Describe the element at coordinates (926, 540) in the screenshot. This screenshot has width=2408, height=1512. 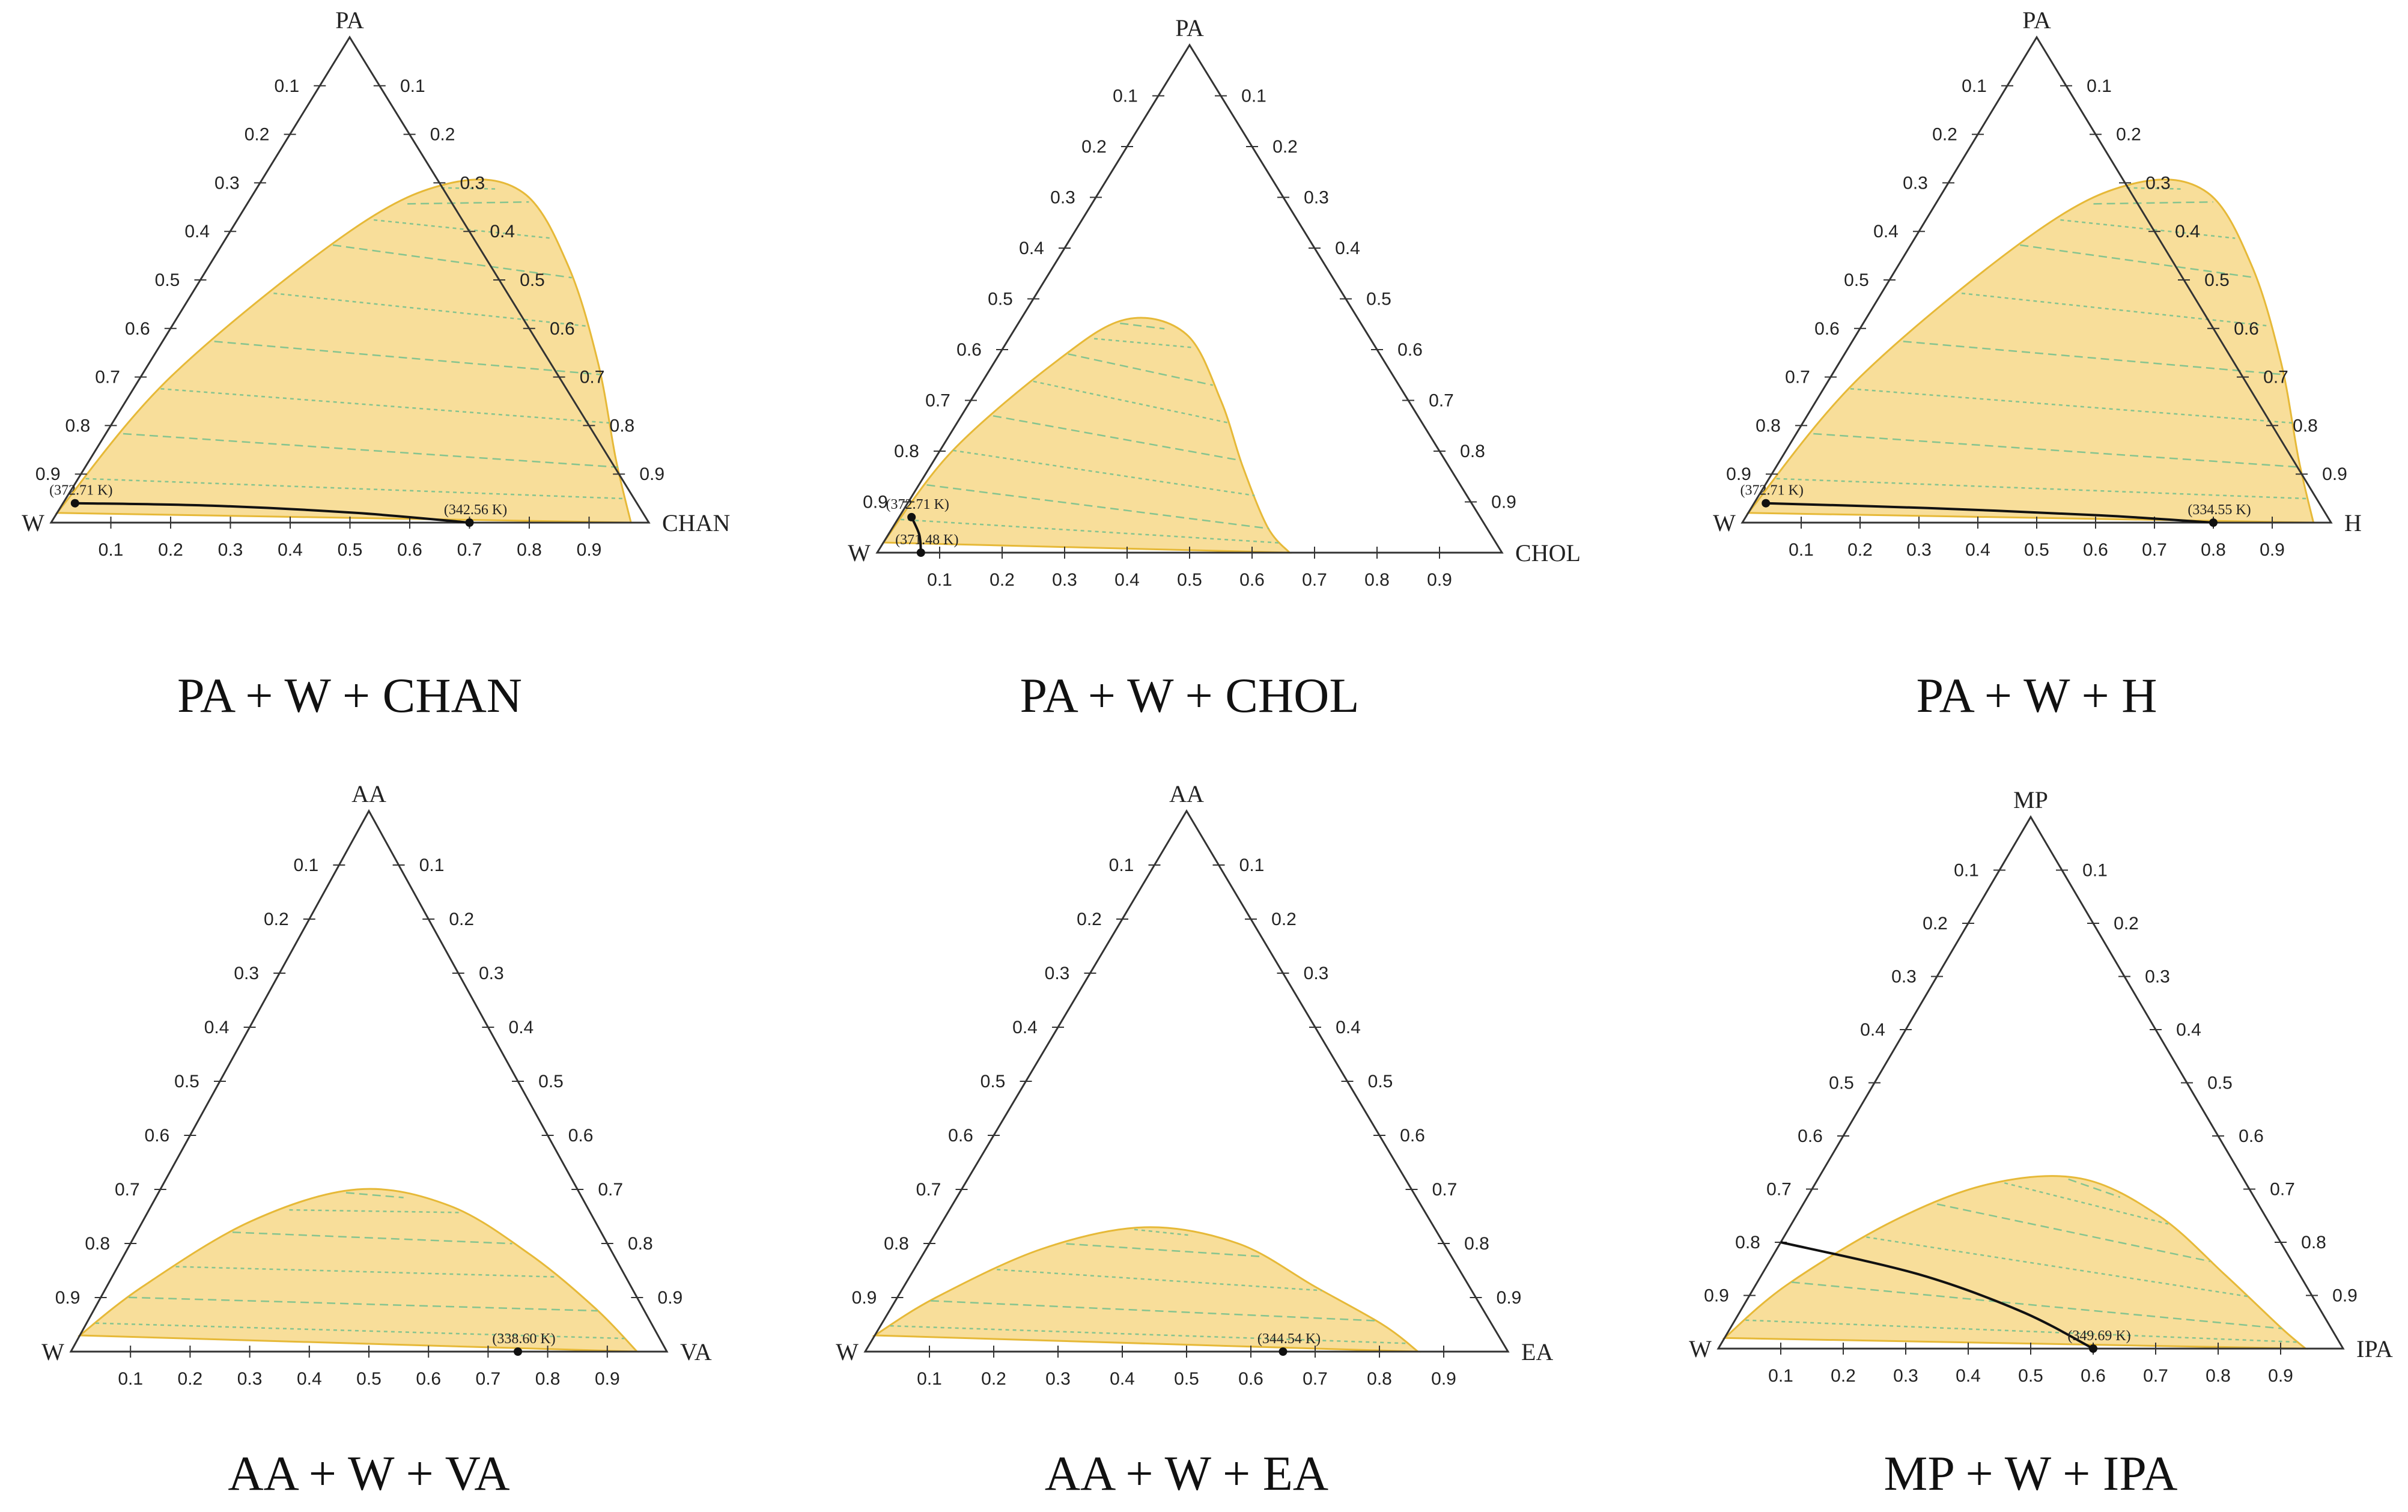
I see `azeotrope-temperature-label: (371.48 K)` at that location.